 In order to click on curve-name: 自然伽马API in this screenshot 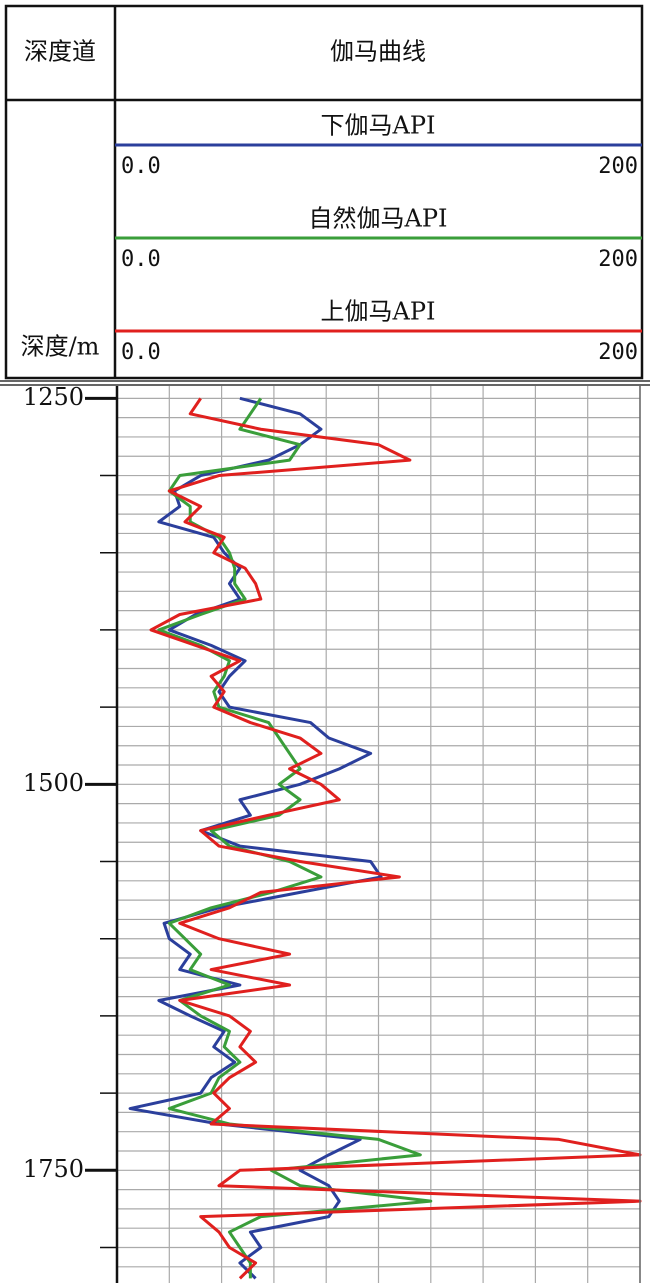, I will do `click(378, 219)`.